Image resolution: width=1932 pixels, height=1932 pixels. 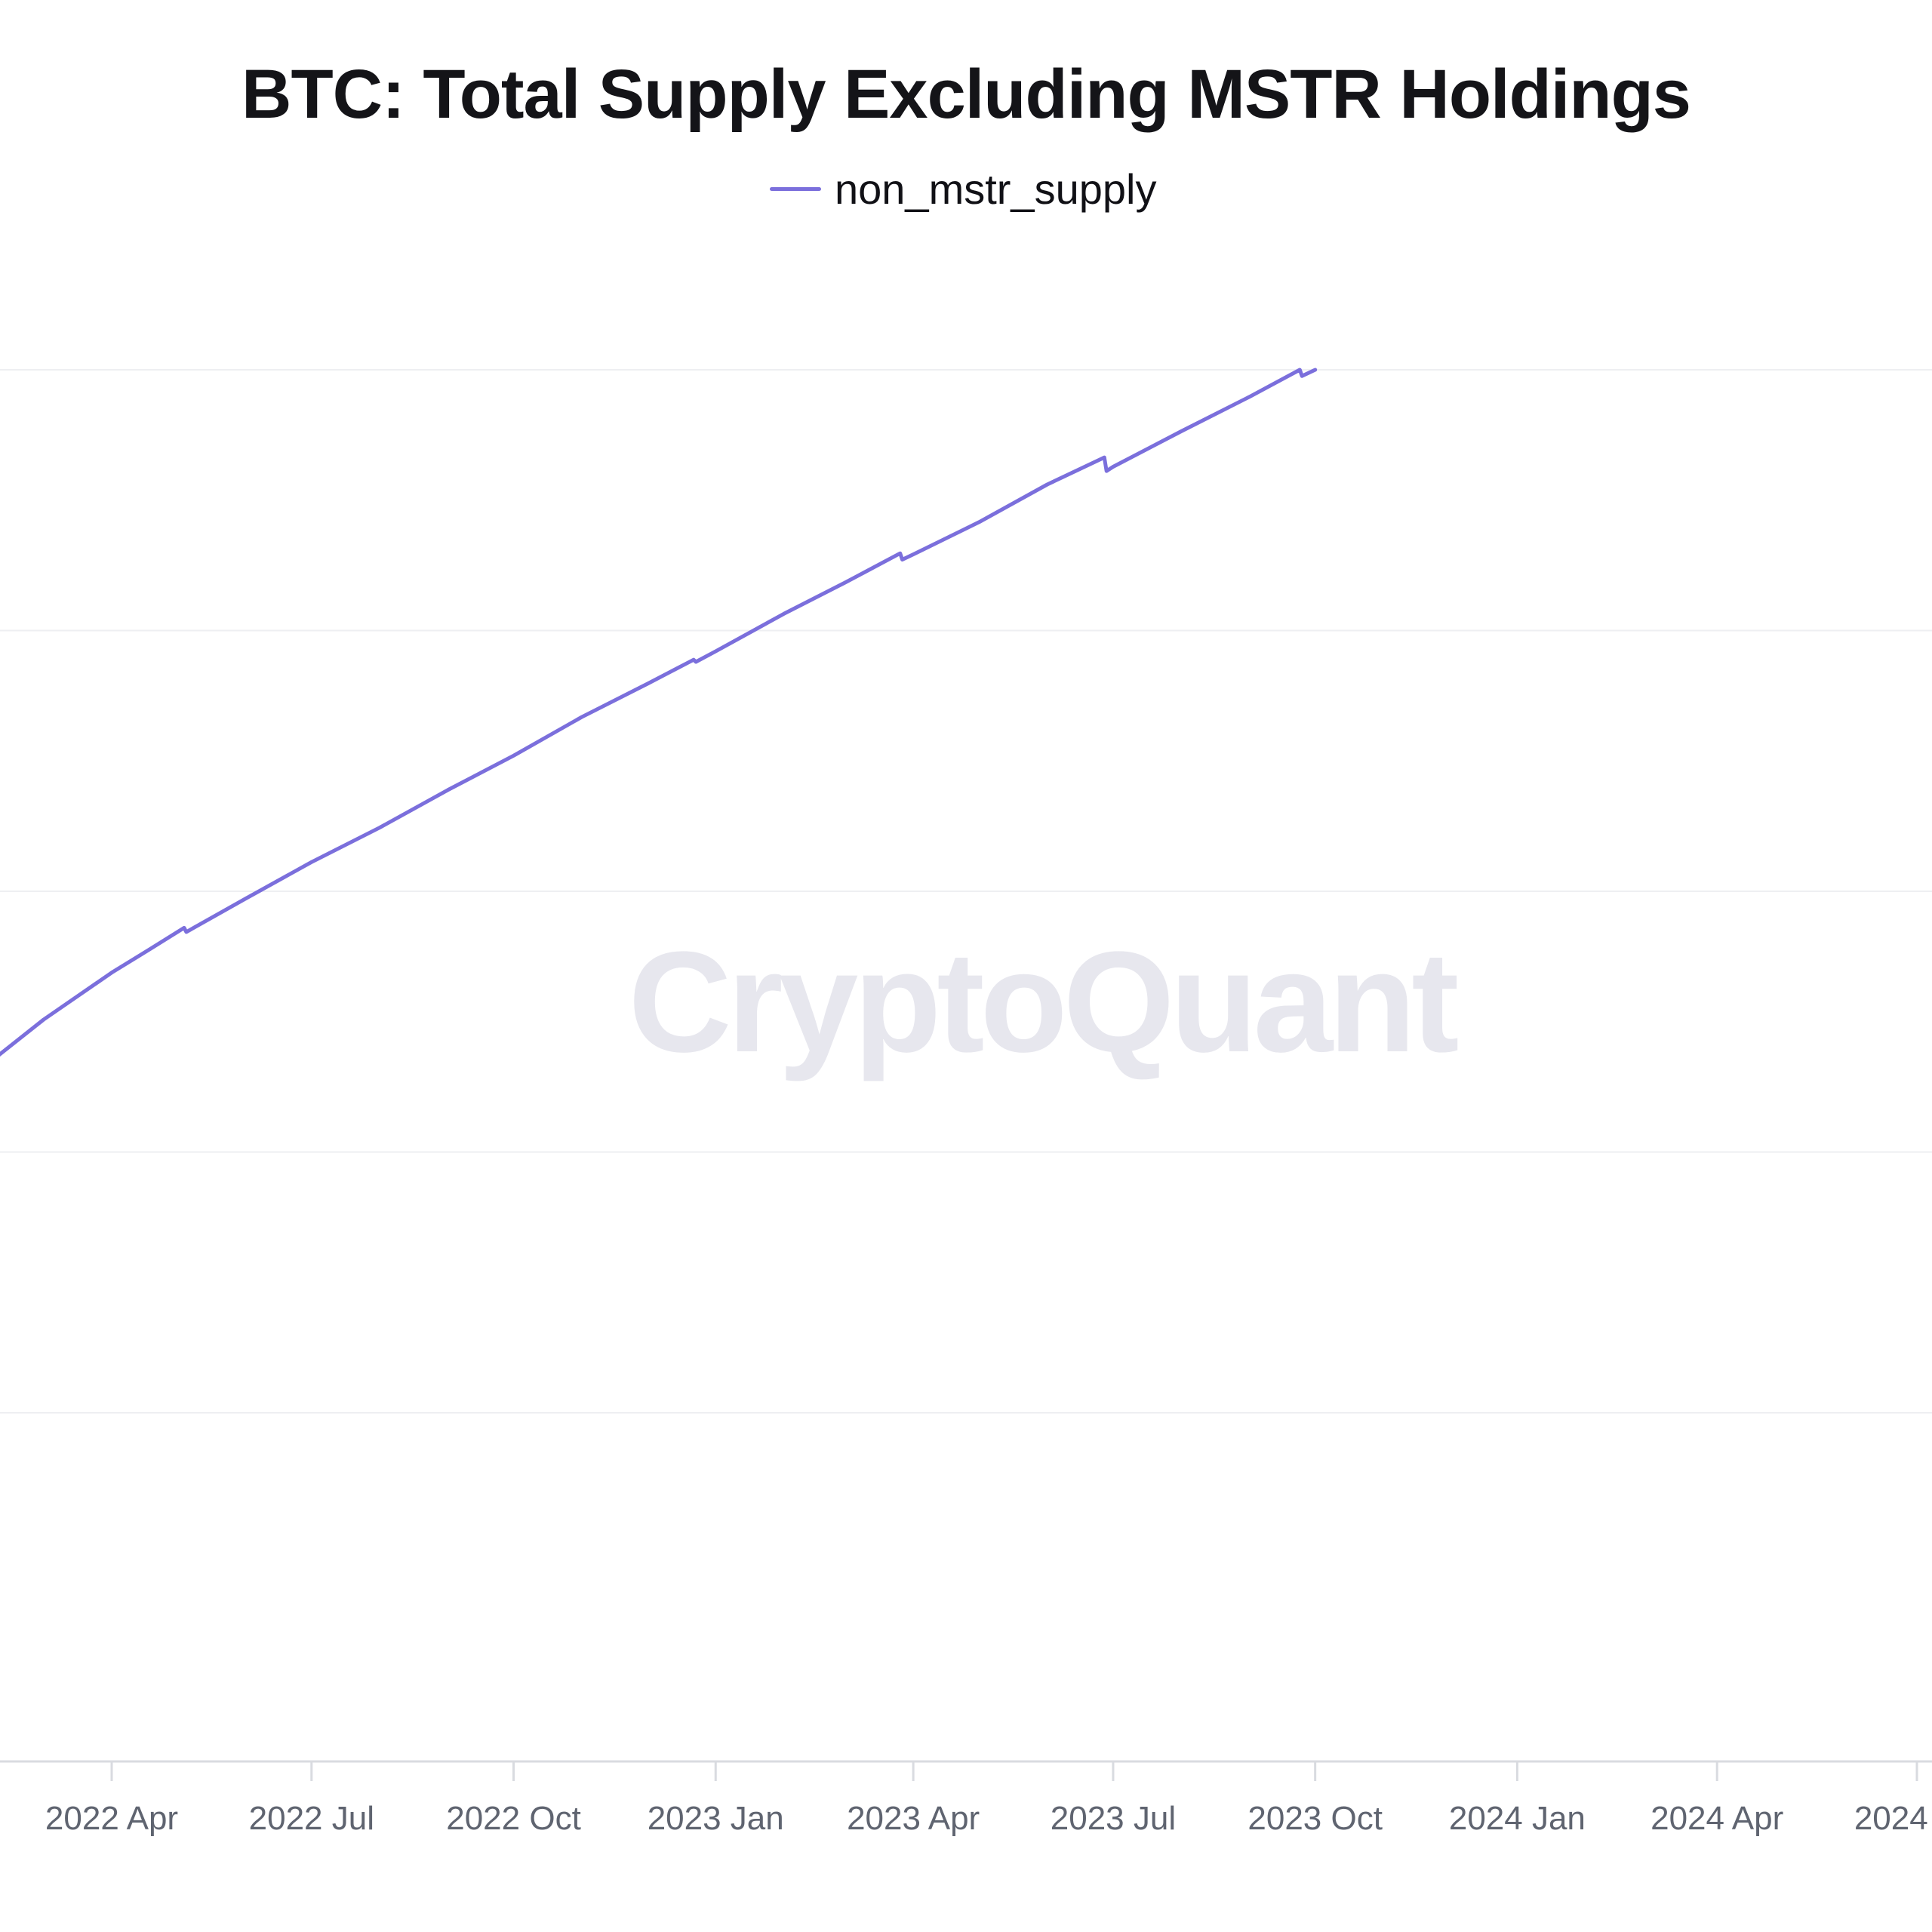 I want to click on x-tick-label-8: 2024 Apr, so click(x=1717, y=1818).